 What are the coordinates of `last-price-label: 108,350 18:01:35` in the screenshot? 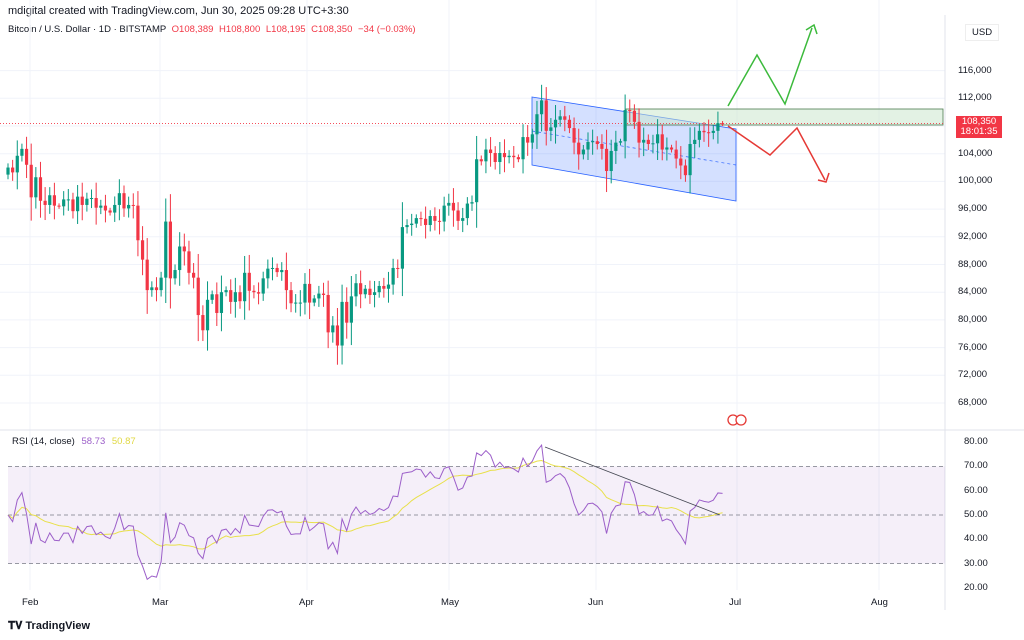 It's located at (979, 127).